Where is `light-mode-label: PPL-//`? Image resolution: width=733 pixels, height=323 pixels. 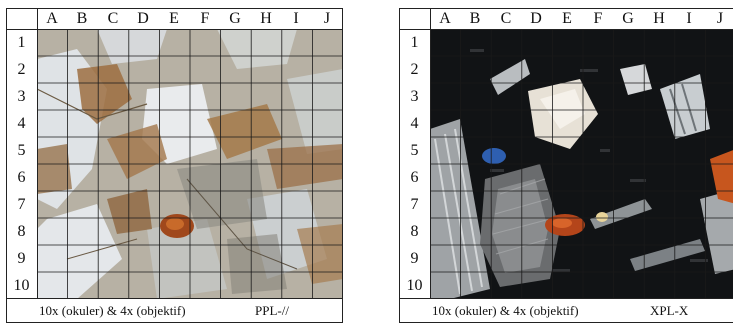 light-mode-label: PPL-// is located at coordinates (272, 310).